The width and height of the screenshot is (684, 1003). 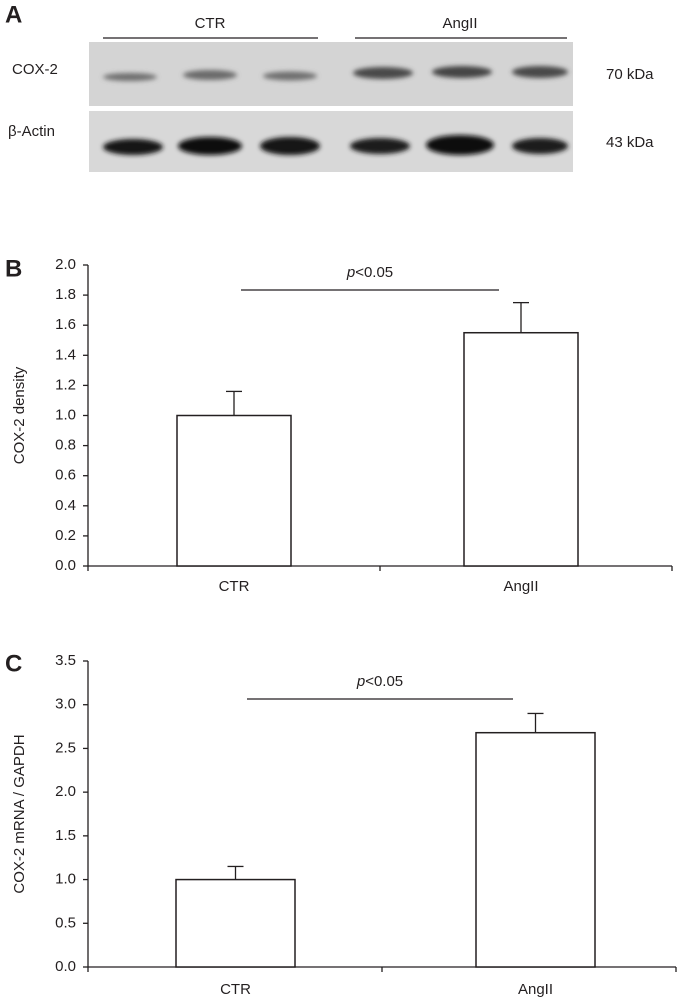 What do you see at coordinates (65, 505) in the screenshot?
I see `y-tick-label: 0.4` at bounding box center [65, 505].